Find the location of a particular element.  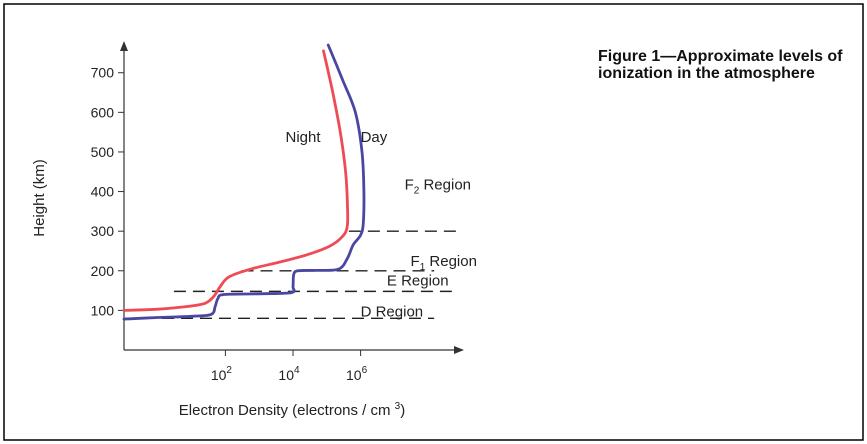

region-label: D Region is located at coordinates (392, 311).